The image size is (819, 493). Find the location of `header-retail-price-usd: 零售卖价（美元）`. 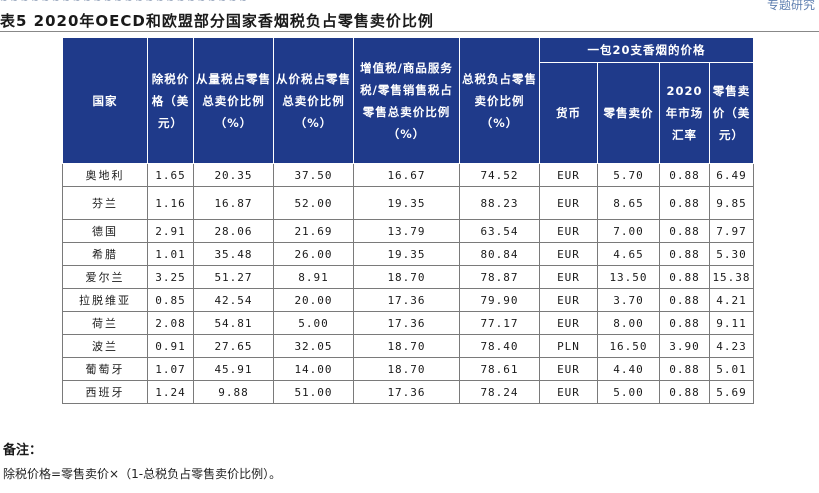

header-retail-price-usd: 零售卖价（美元） is located at coordinates (731, 113).